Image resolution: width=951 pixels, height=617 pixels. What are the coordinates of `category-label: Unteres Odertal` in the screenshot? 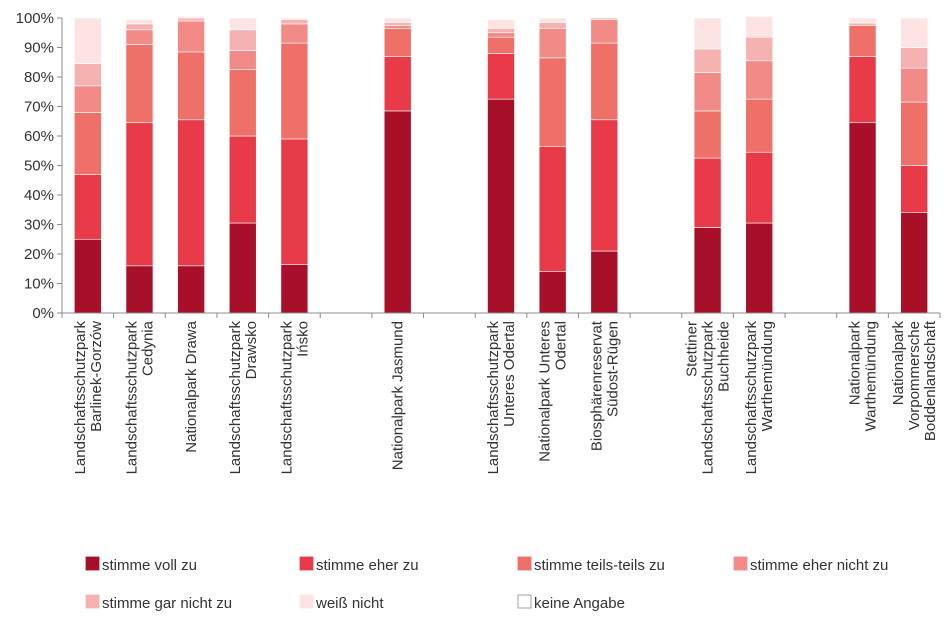 It's located at (509, 374).